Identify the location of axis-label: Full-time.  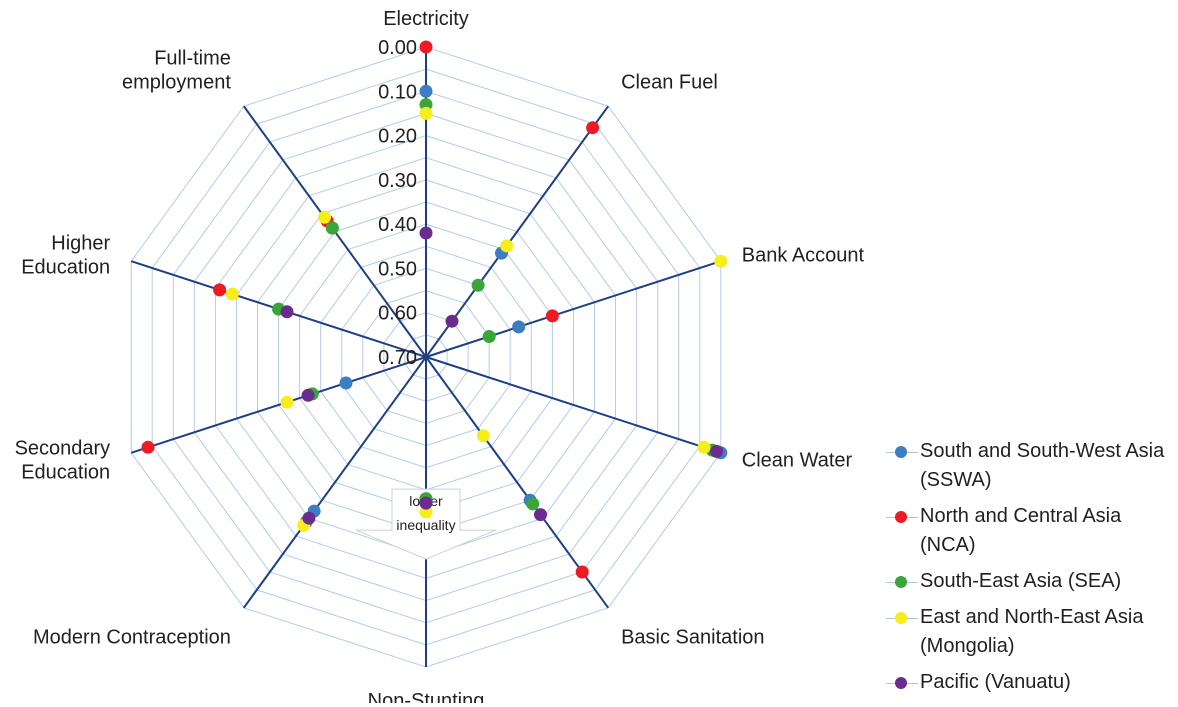
(192, 58).